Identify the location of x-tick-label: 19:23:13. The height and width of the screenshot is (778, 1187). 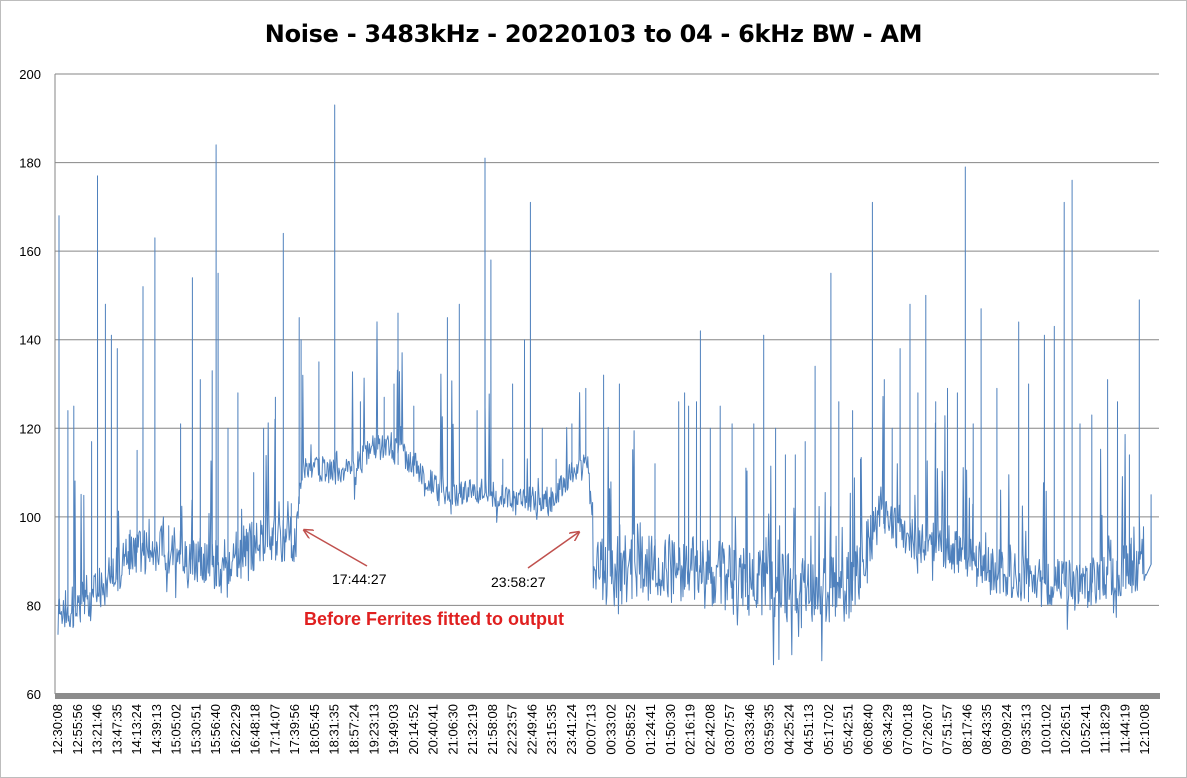
(373, 729).